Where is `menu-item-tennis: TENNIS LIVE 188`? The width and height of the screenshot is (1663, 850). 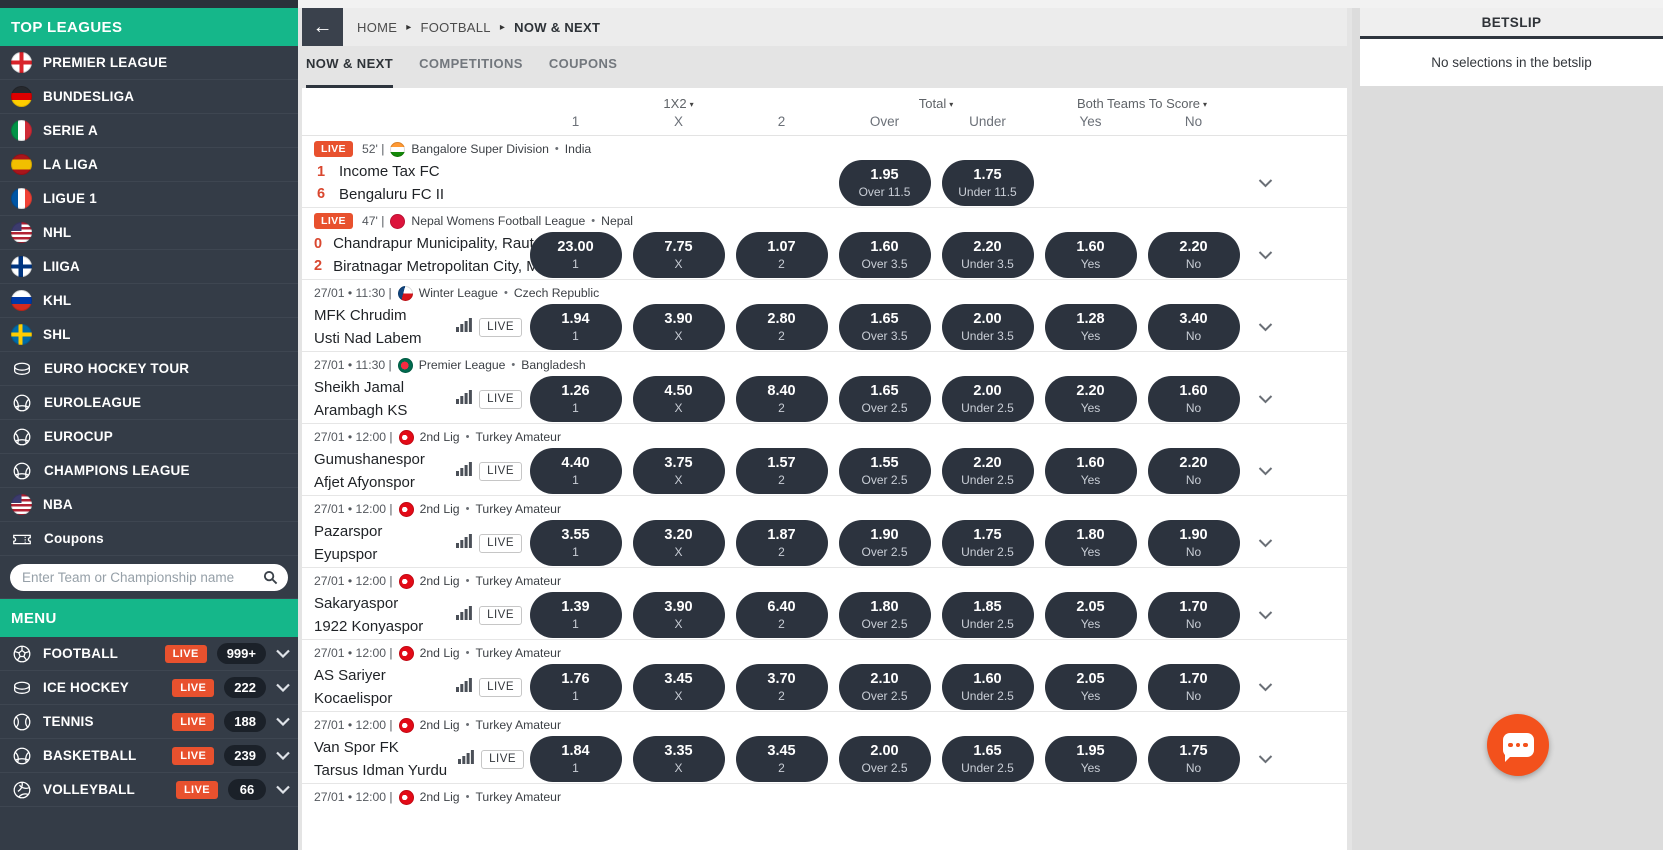 menu-item-tennis: TENNIS LIVE 188 is located at coordinates (149, 722).